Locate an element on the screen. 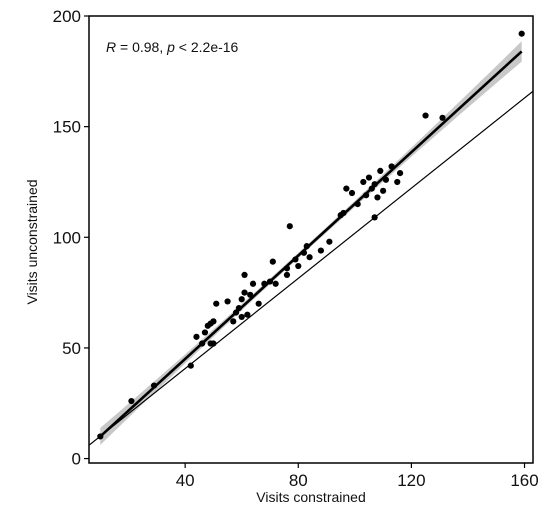 The image size is (550, 516). p-label: p is located at coordinates (170, 47).